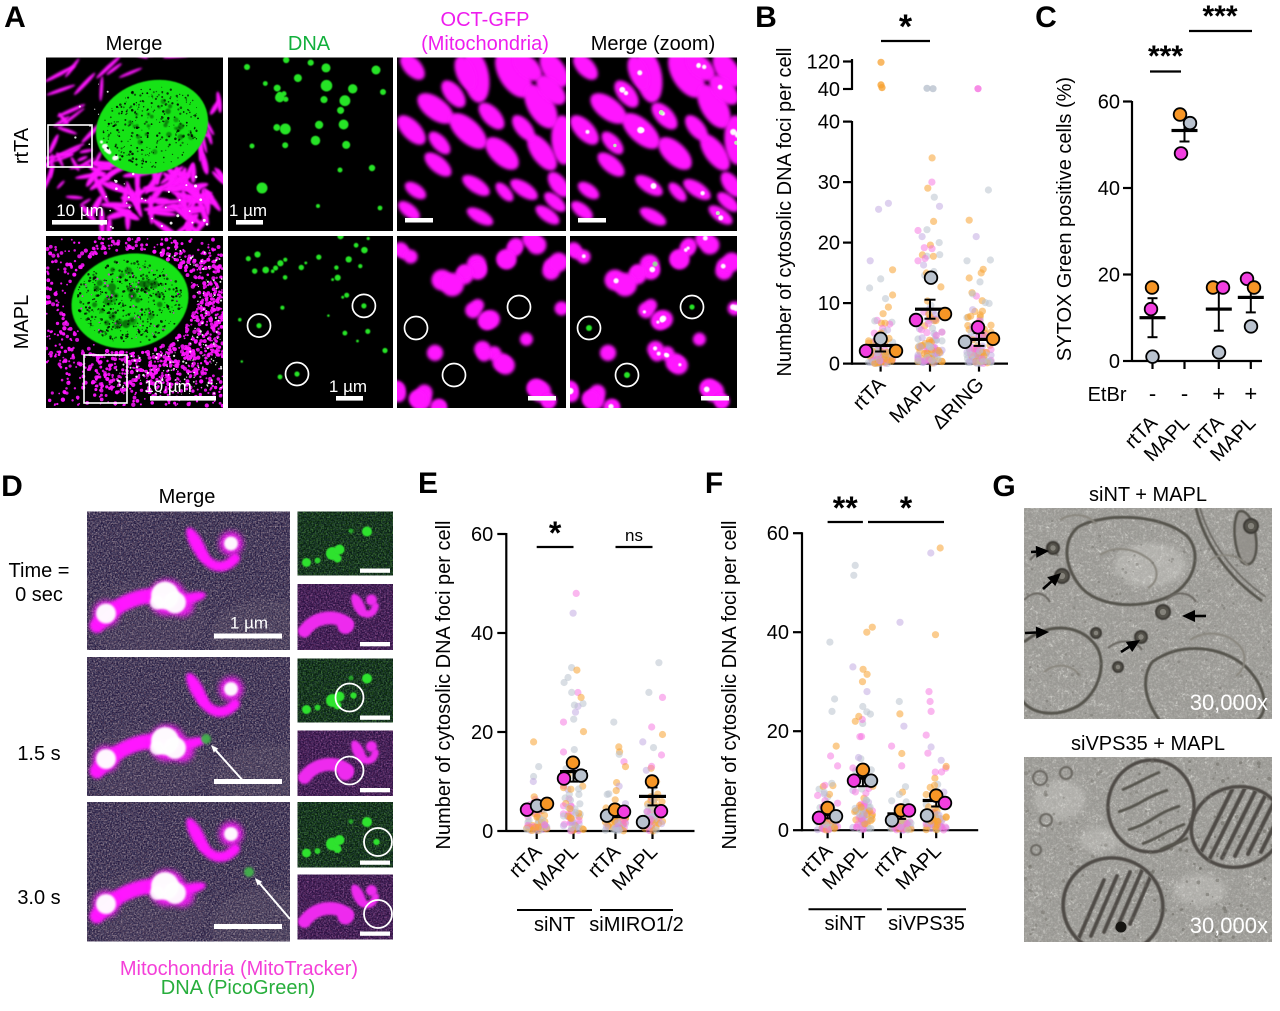 This screenshot has width=1280, height=1011. I want to click on svg-text: 10, so click(829, 304).